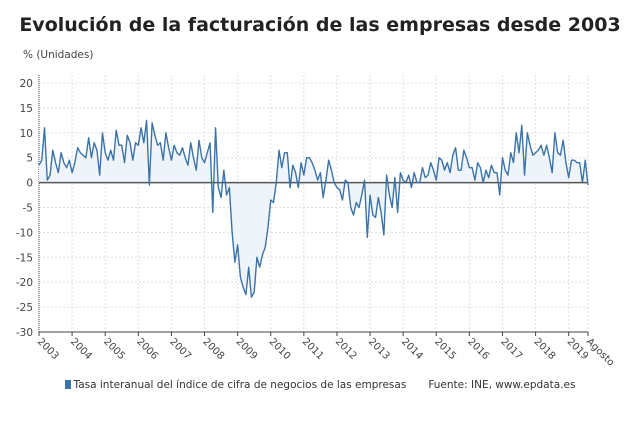 The height and width of the screenshot is (431, 640). Describe the element at coordinates (81, 349) in the screenshot. I see `x-tick-label: 2004` at that location.